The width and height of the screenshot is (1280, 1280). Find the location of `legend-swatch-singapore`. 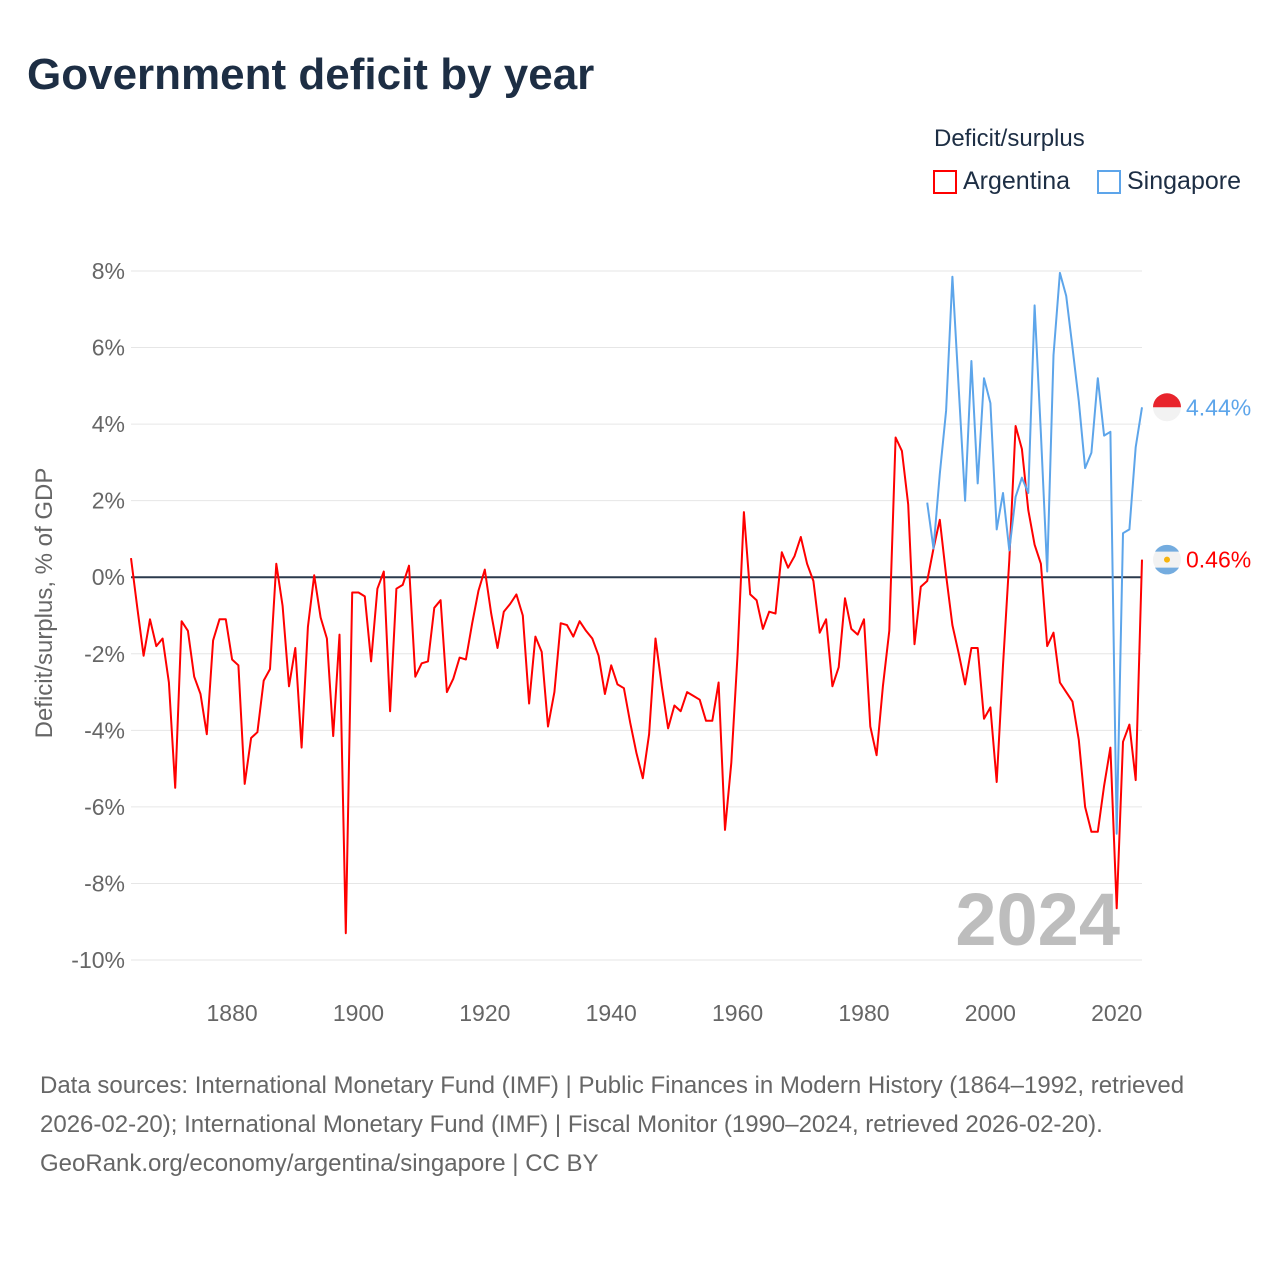

legend-swatch-singapore is located at coordinates (1109, 181).